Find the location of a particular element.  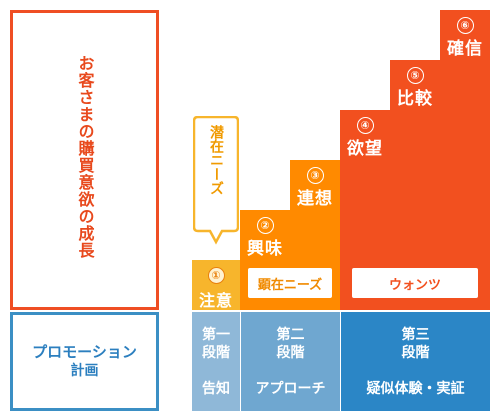

step-1-number: ① is located at coordinates (216, 275).